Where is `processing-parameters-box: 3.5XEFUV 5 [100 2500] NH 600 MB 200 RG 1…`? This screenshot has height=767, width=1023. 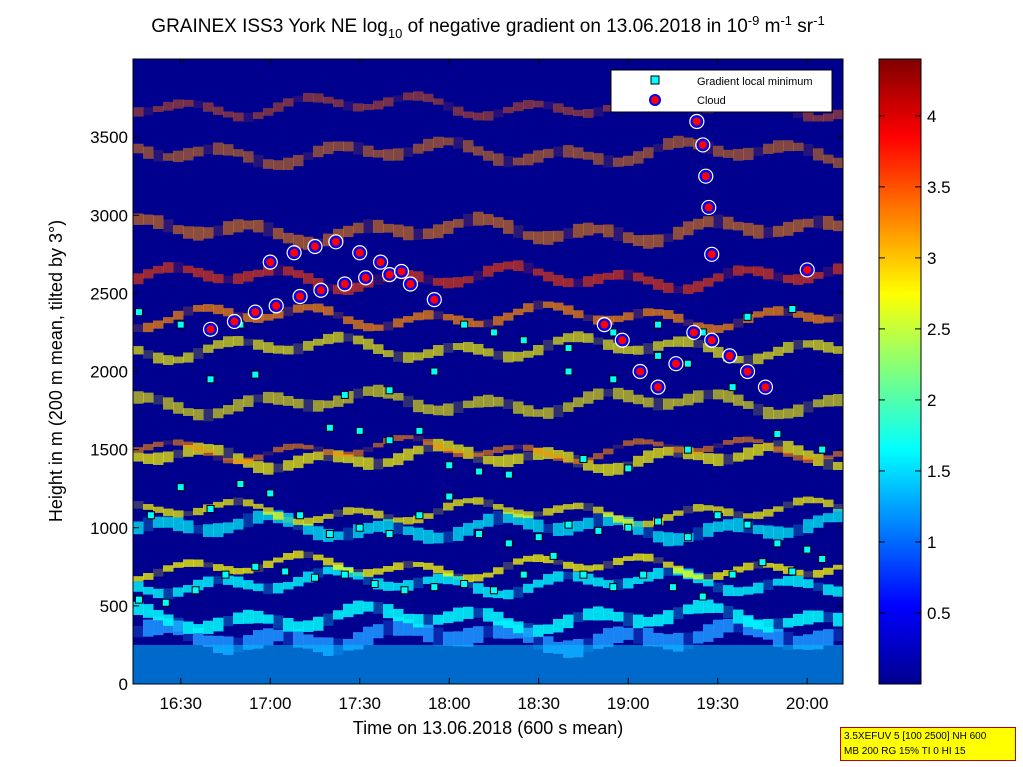 processing-parameters-box: 3.5XEFUV 5 [100 2500] NH 600 MB 200 RG 1… is located at coordinates (928, 744).